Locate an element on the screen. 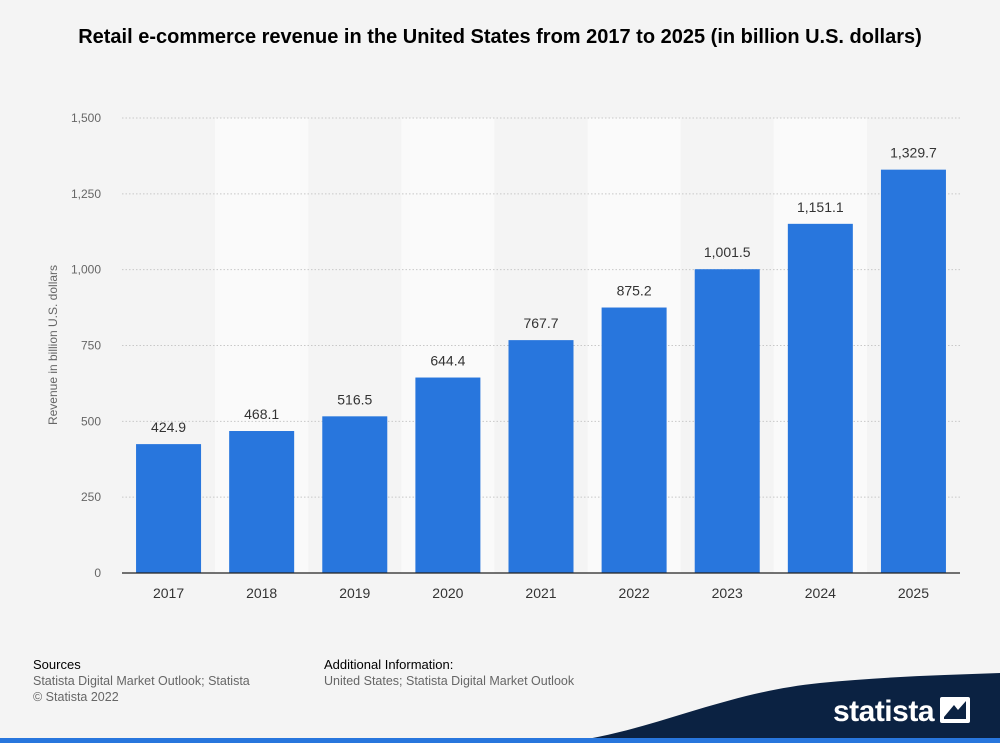  sources-heading: Sources is located at coordinates (57, 664).